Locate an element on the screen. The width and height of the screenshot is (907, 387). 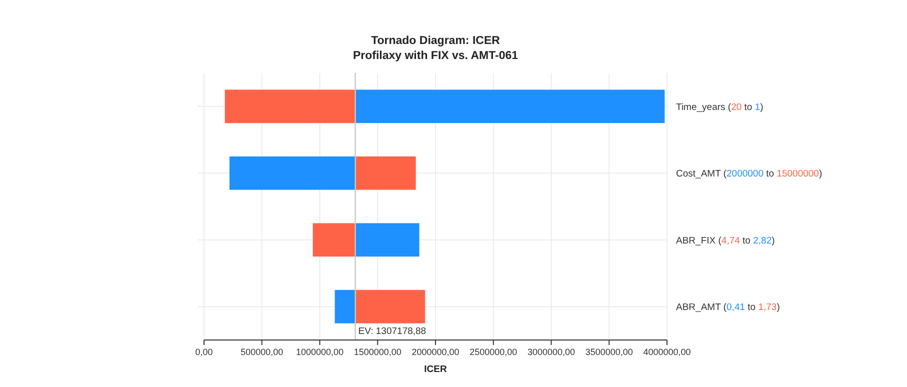
ref-line-label: EV: 1307178,88 is located at coordinates (392, 331).